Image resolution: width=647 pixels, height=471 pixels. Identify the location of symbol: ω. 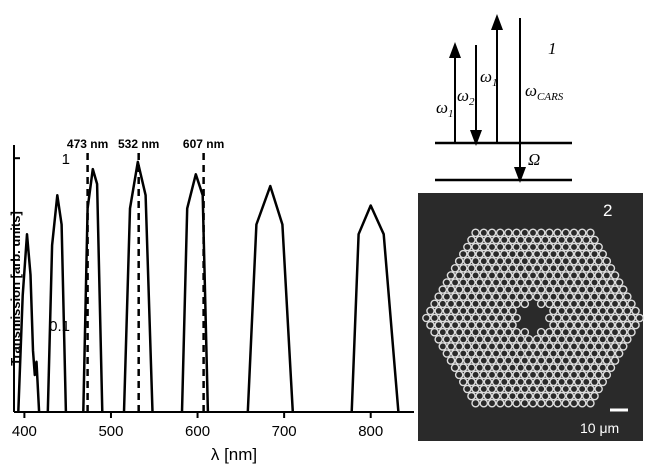
(531, 90).